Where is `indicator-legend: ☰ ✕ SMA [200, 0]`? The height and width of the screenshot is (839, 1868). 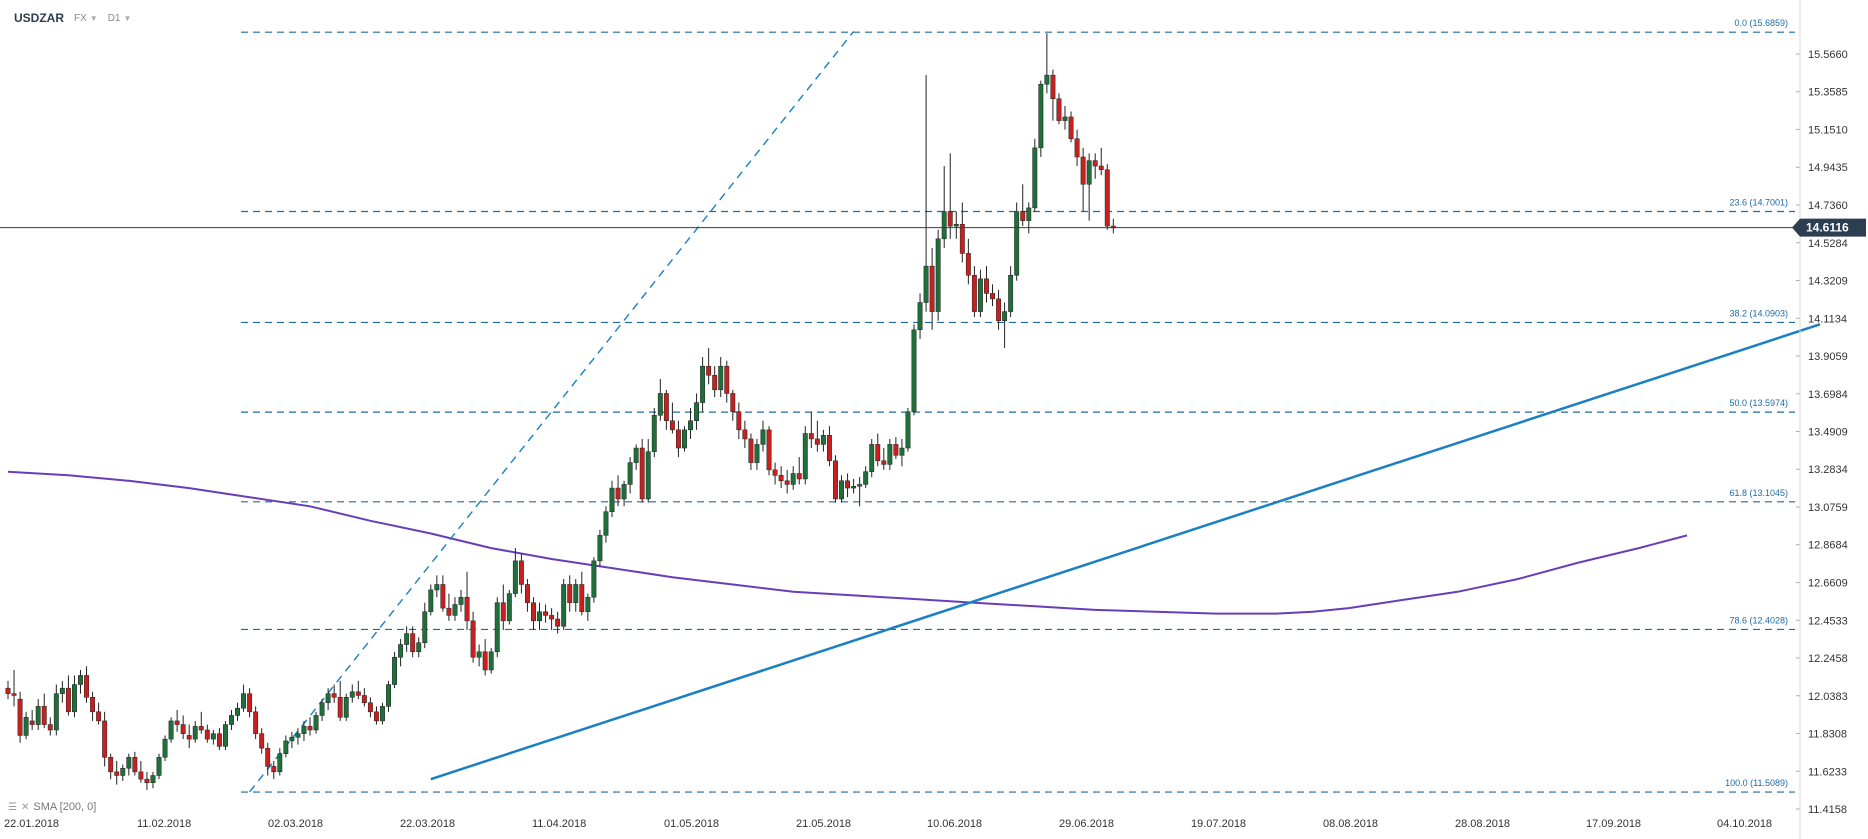
indicator-legend: ☰ ✕ SMA [200, 0] is located at coordinates (52, 807).